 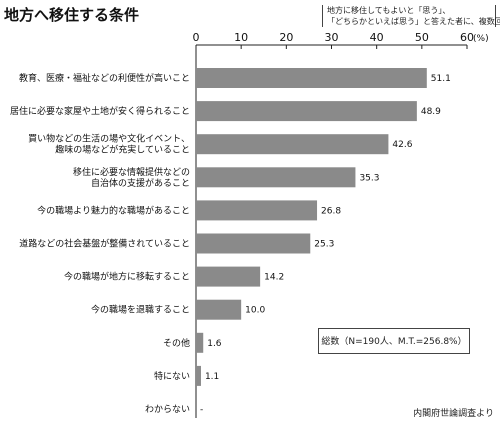 I want to click on bar-value-label: 14.2, so click(x=274, y=278).